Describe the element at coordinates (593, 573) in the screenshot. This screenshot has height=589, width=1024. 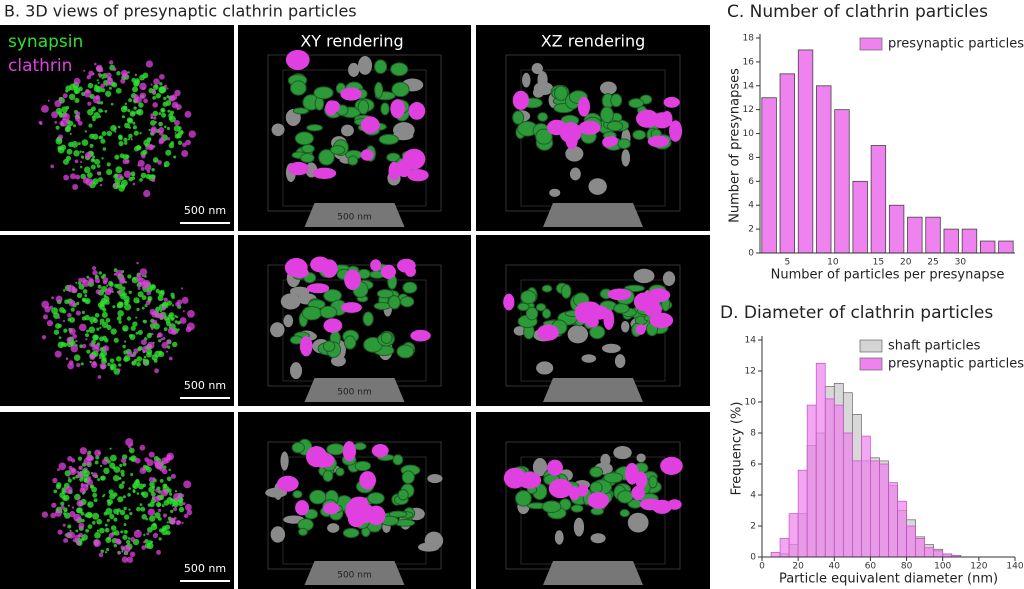
I see `scale-plane` at that location.